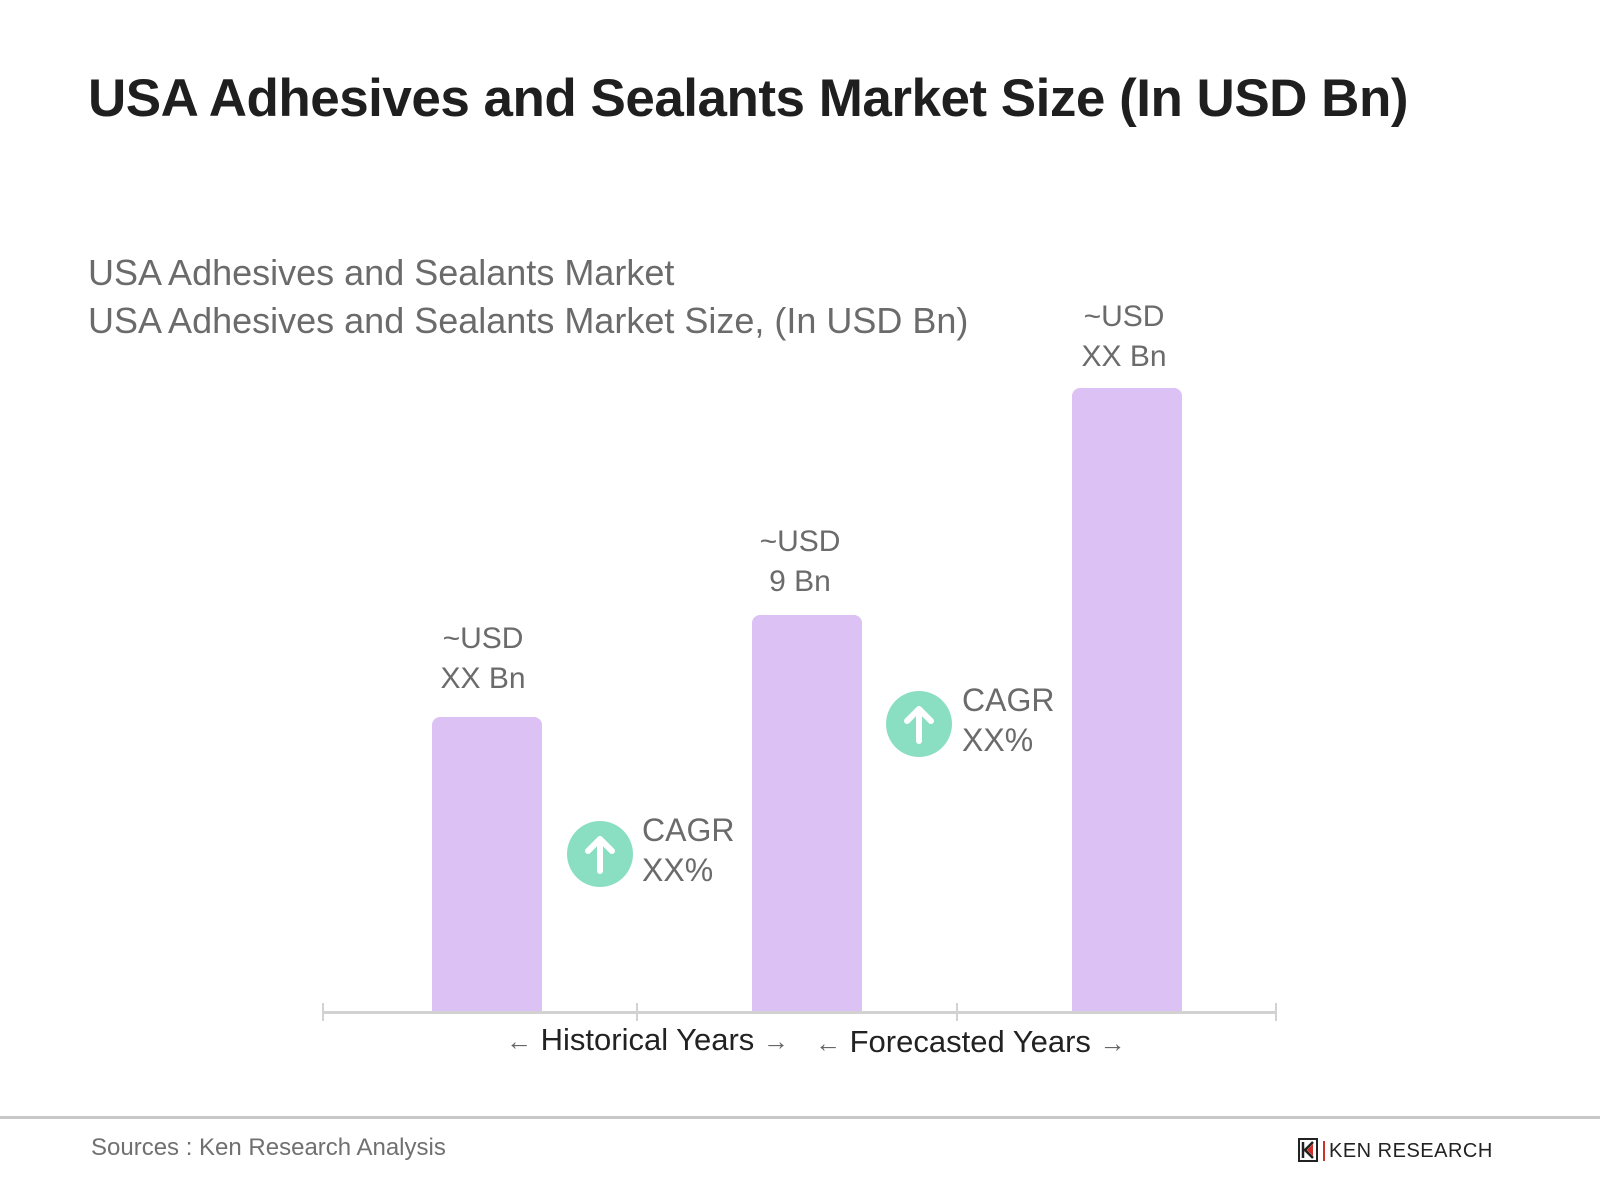 This screenshot has width=1600, height=1200. Describe the element at coordinates (268, 1147) in the screenshot. I see `source-note: Sources : Ken Research Analysis` at that location.